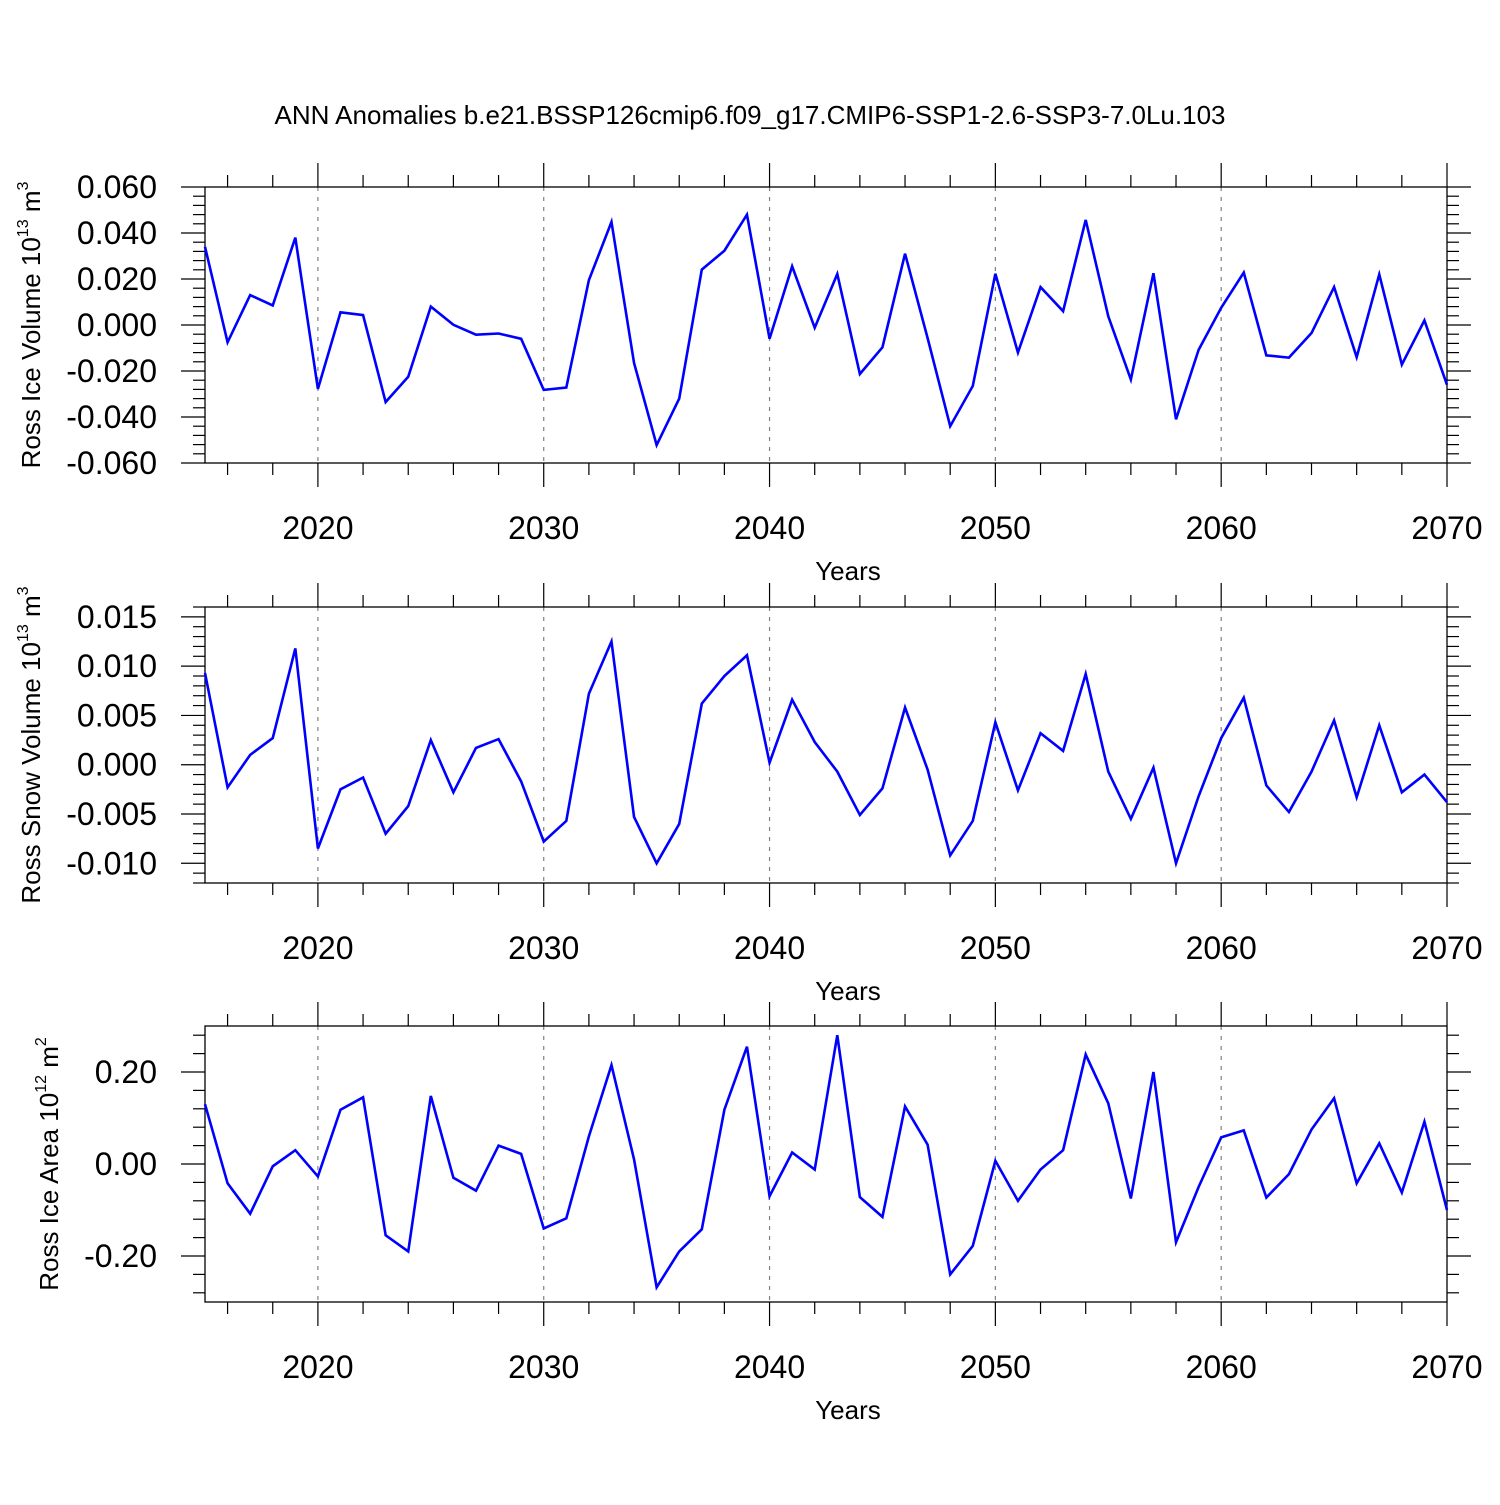 The height and width of the screenshot is (1505, 1500). I want to click on y-axis-label: Ross Snow Volume 1013 m3, so click(30, 744).